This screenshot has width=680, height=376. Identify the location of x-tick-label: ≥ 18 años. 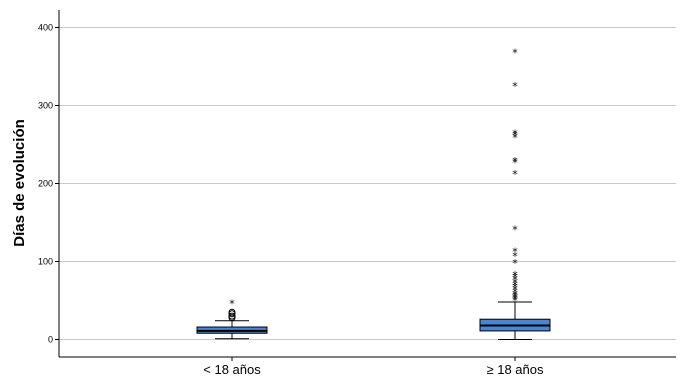
(515, 369).